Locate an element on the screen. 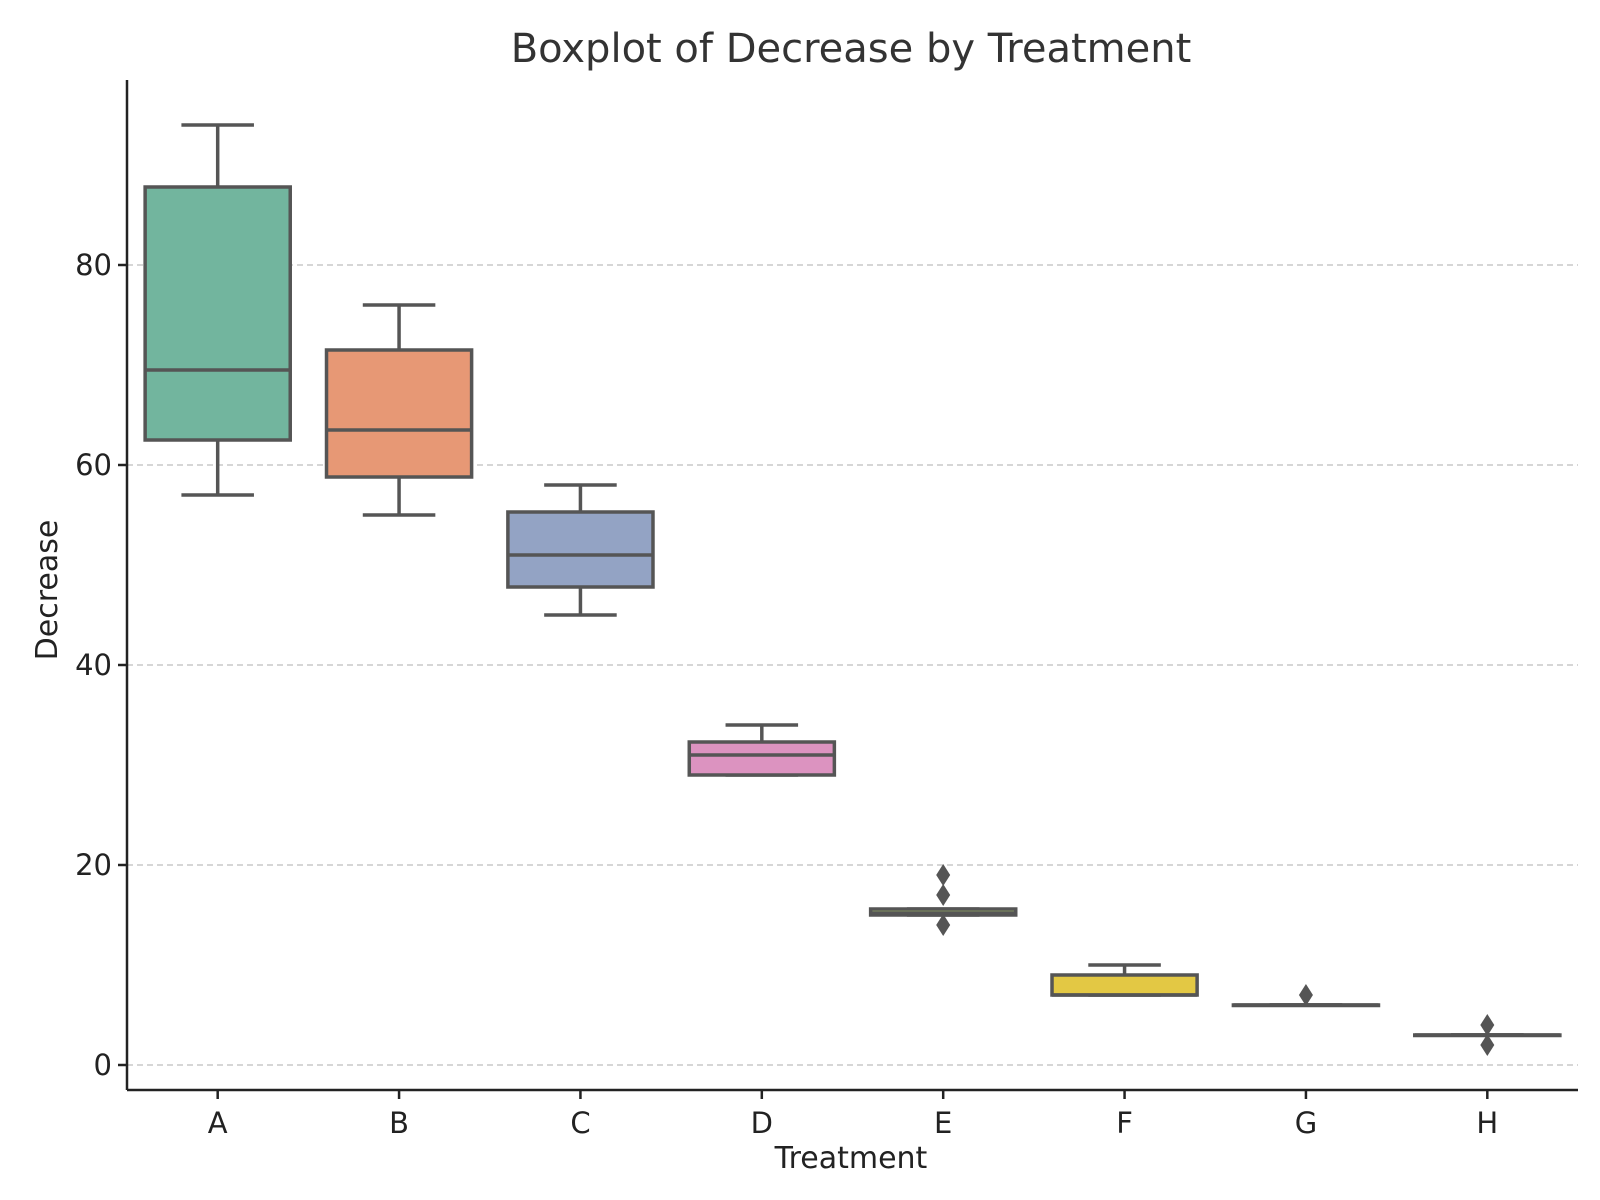  y-axis-label: Decrease is located at coordinates (47, 590).